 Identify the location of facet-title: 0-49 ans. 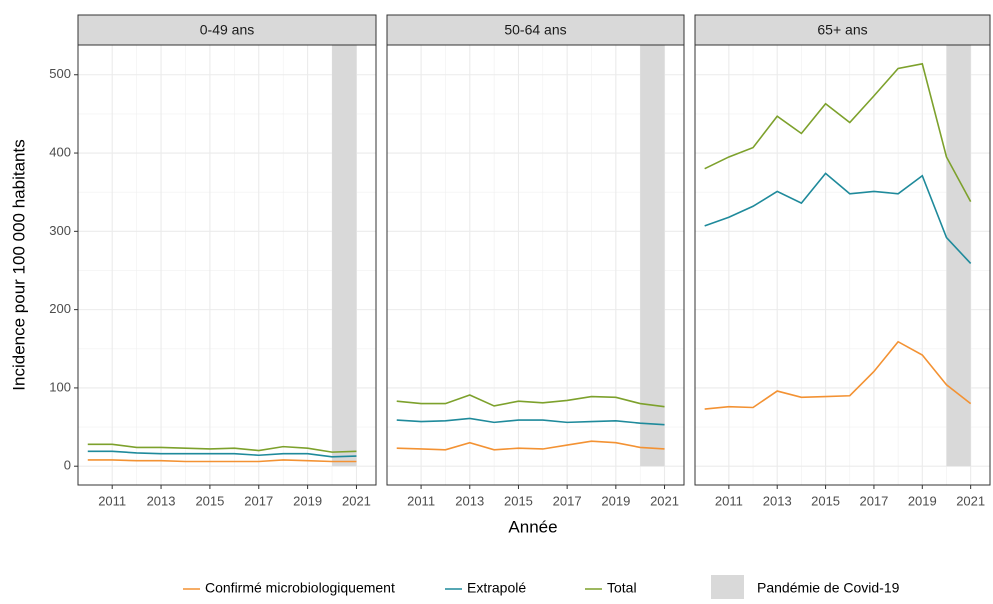
(227, 30).